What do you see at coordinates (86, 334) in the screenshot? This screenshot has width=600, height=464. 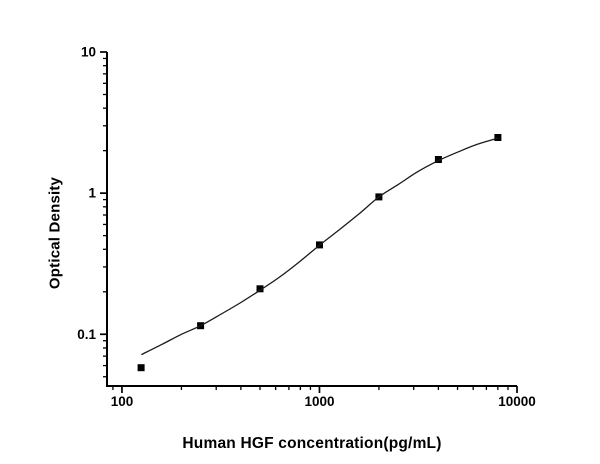 I see `y-tick-label: 0.1` at bounding box center [86, 334].